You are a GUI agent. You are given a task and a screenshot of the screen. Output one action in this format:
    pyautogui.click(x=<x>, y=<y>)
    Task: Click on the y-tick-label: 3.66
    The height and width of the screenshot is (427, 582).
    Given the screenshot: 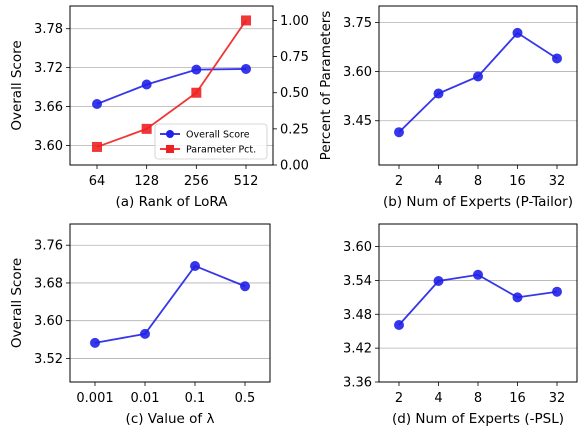 What is the action you would take?
    pyautogui.click(x=48, y=107)
    